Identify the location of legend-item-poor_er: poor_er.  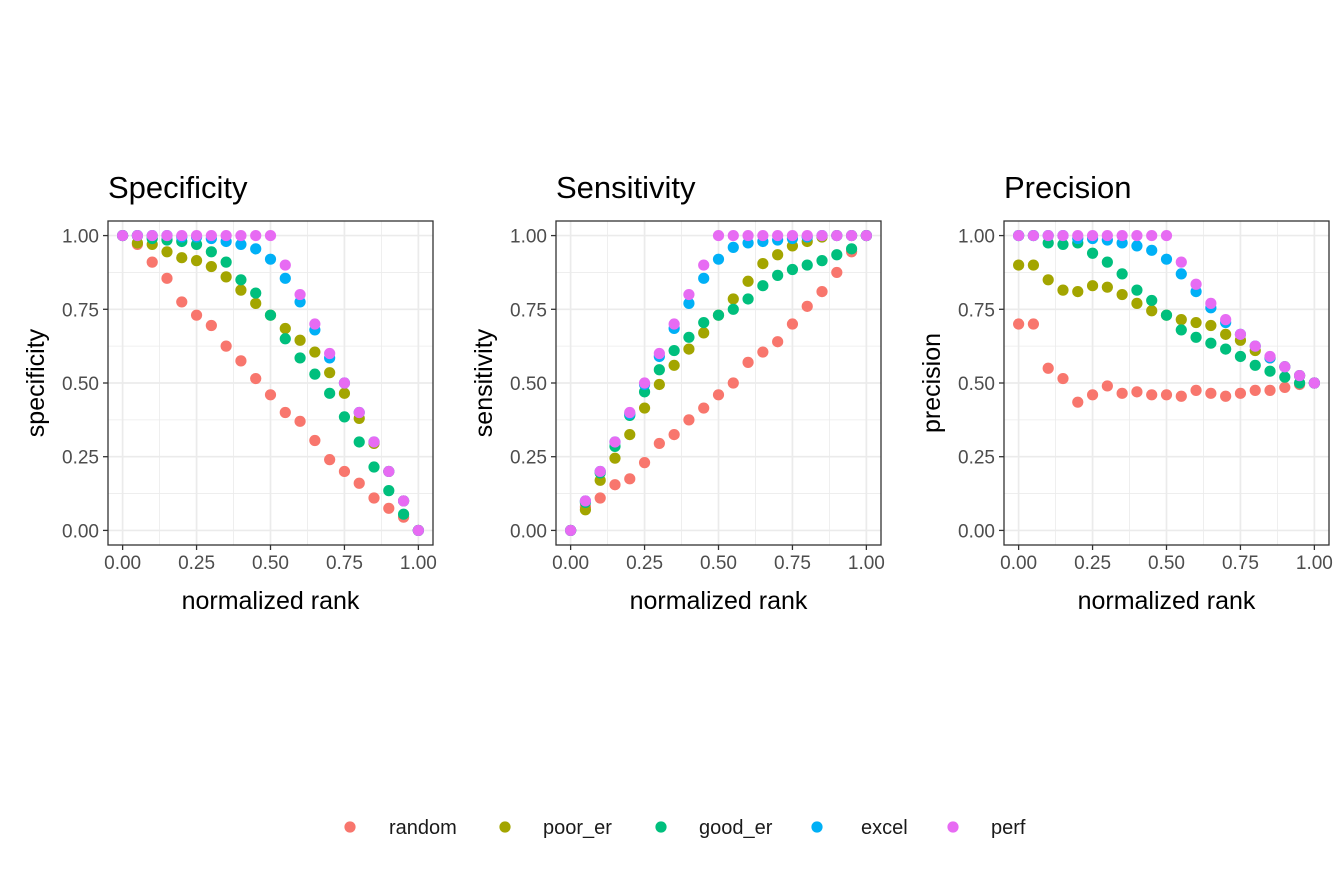
(555, 828).